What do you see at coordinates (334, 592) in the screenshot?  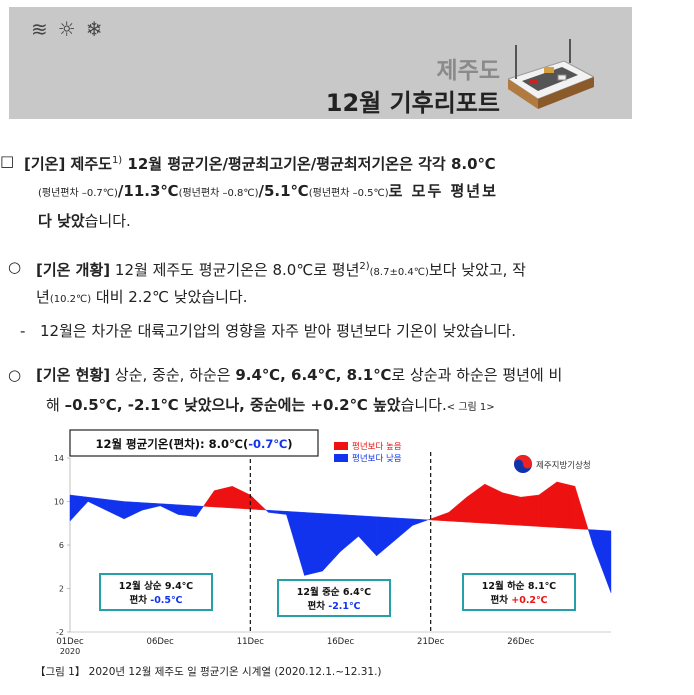 I see `period-label: 12월 중순 6.4℃` at bounding box center [334, 592].